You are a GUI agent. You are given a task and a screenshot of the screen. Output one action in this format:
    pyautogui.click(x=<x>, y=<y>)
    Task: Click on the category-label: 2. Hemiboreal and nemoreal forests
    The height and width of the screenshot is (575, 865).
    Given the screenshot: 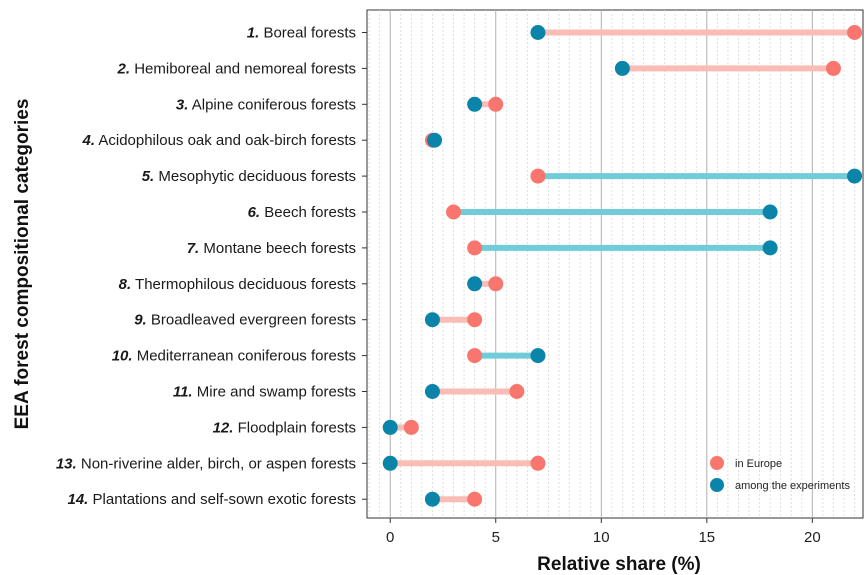 What is the action you would take?
    pyautogui.click(x=236, y=68)
    